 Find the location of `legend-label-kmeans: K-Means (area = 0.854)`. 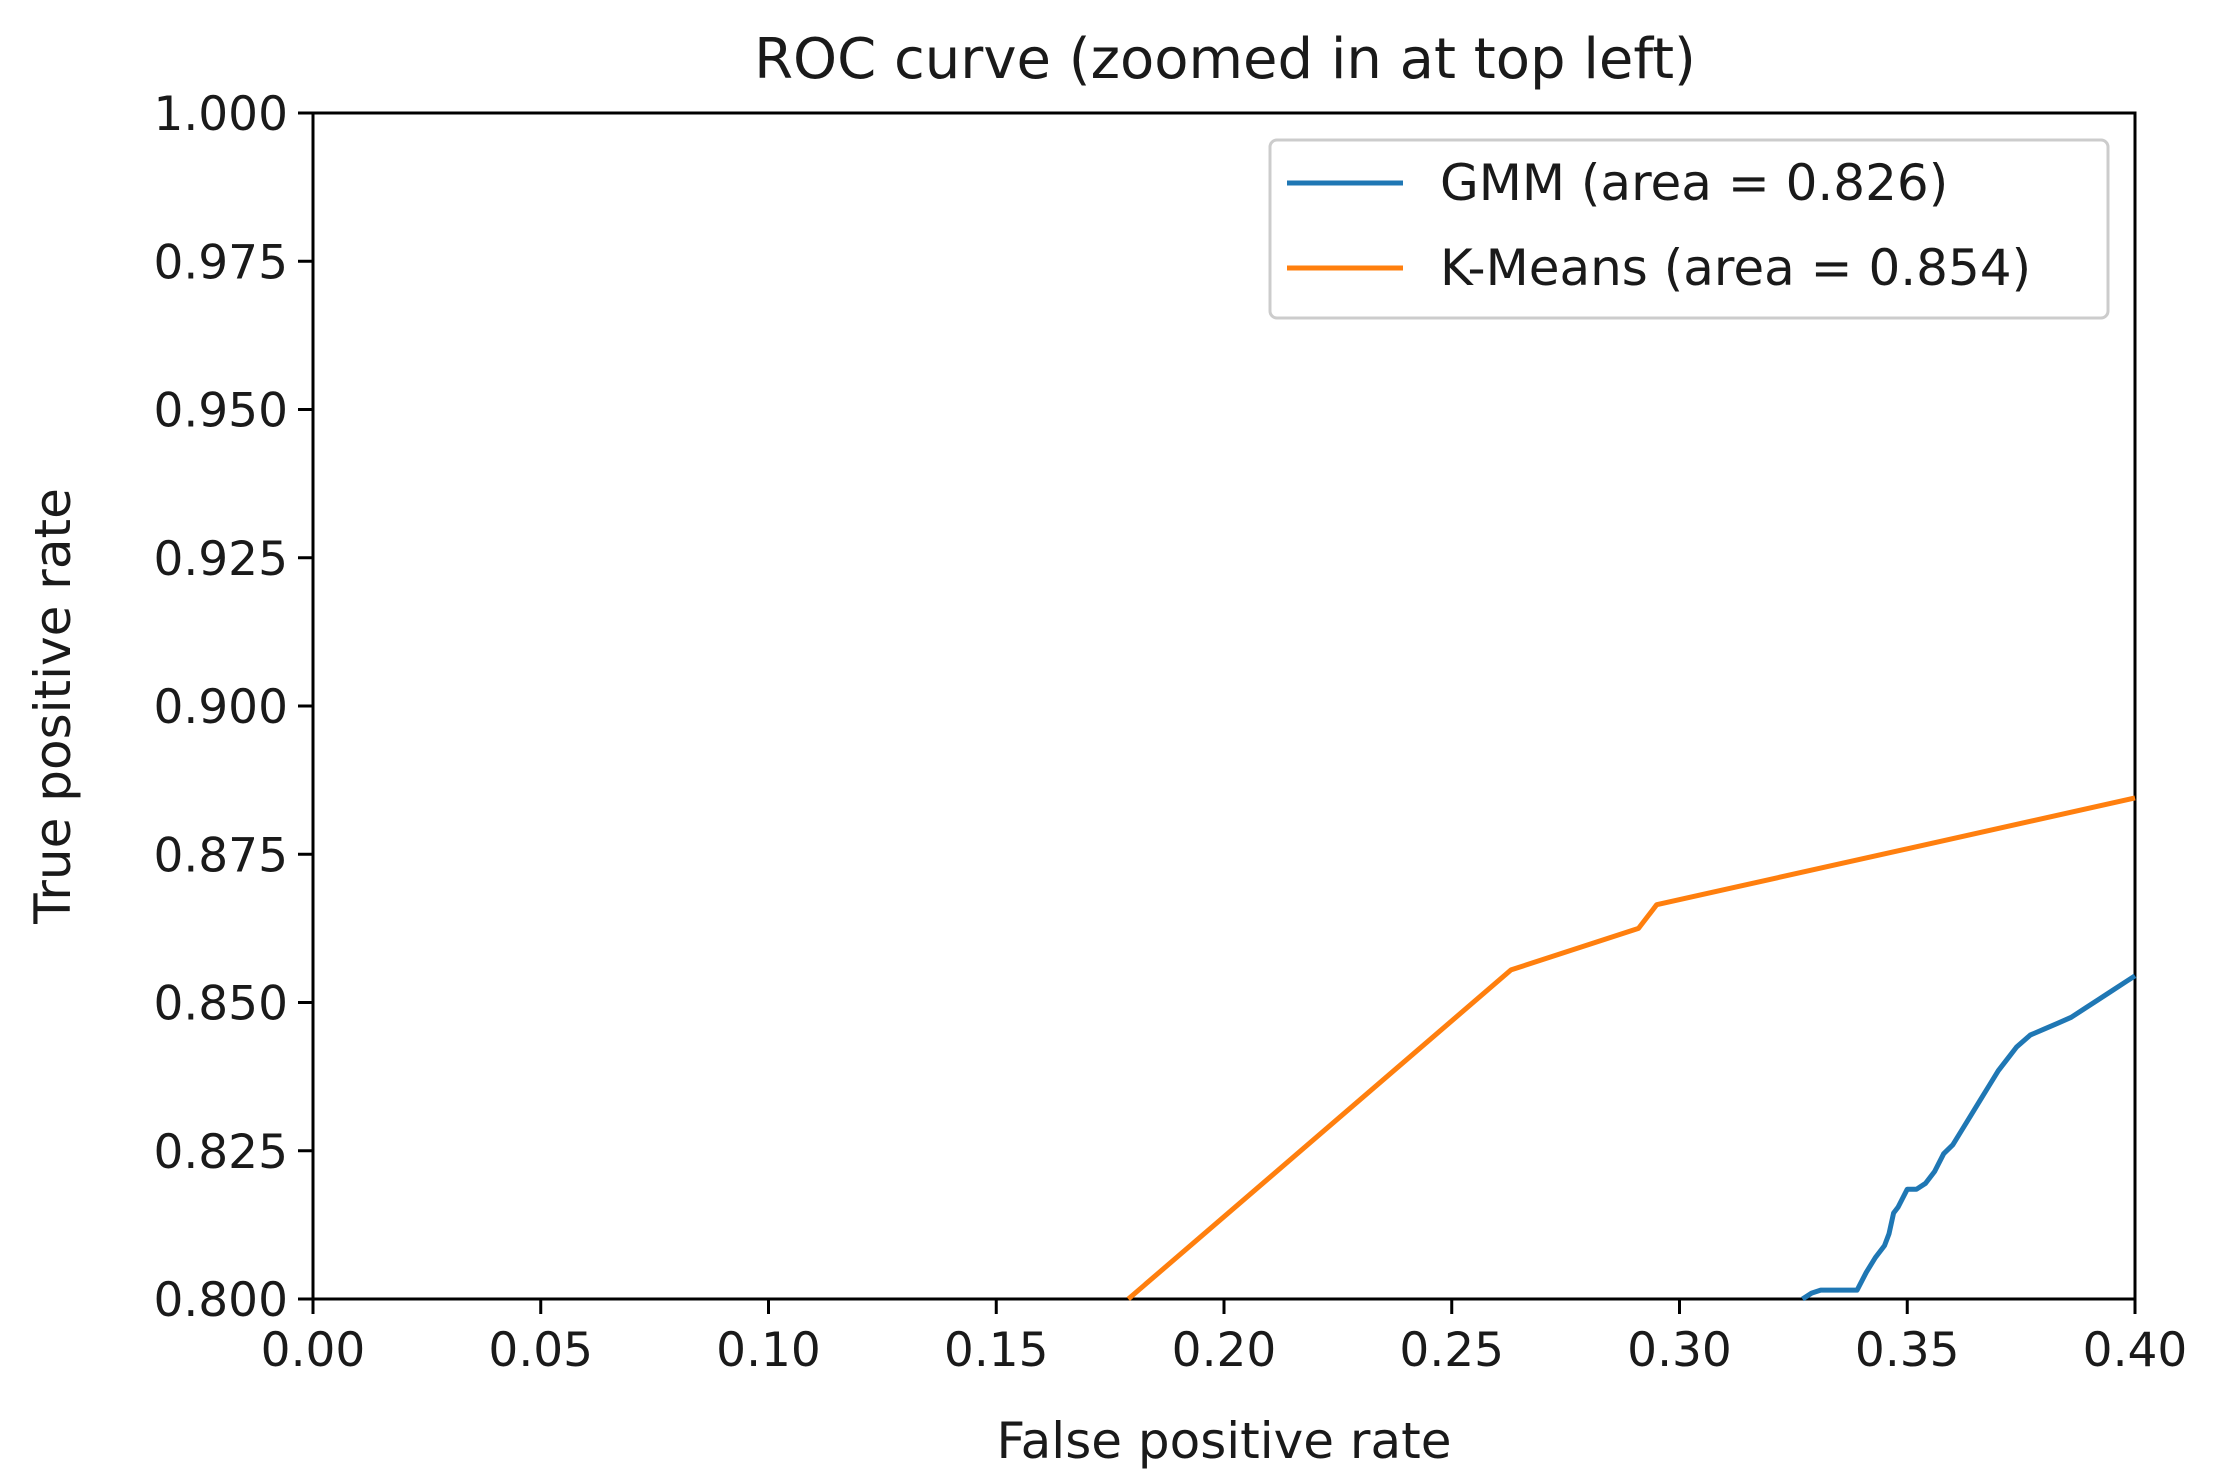

legend-label-kmeans: K-Means (area = 0.854) is located at coordinates (1735, 268).